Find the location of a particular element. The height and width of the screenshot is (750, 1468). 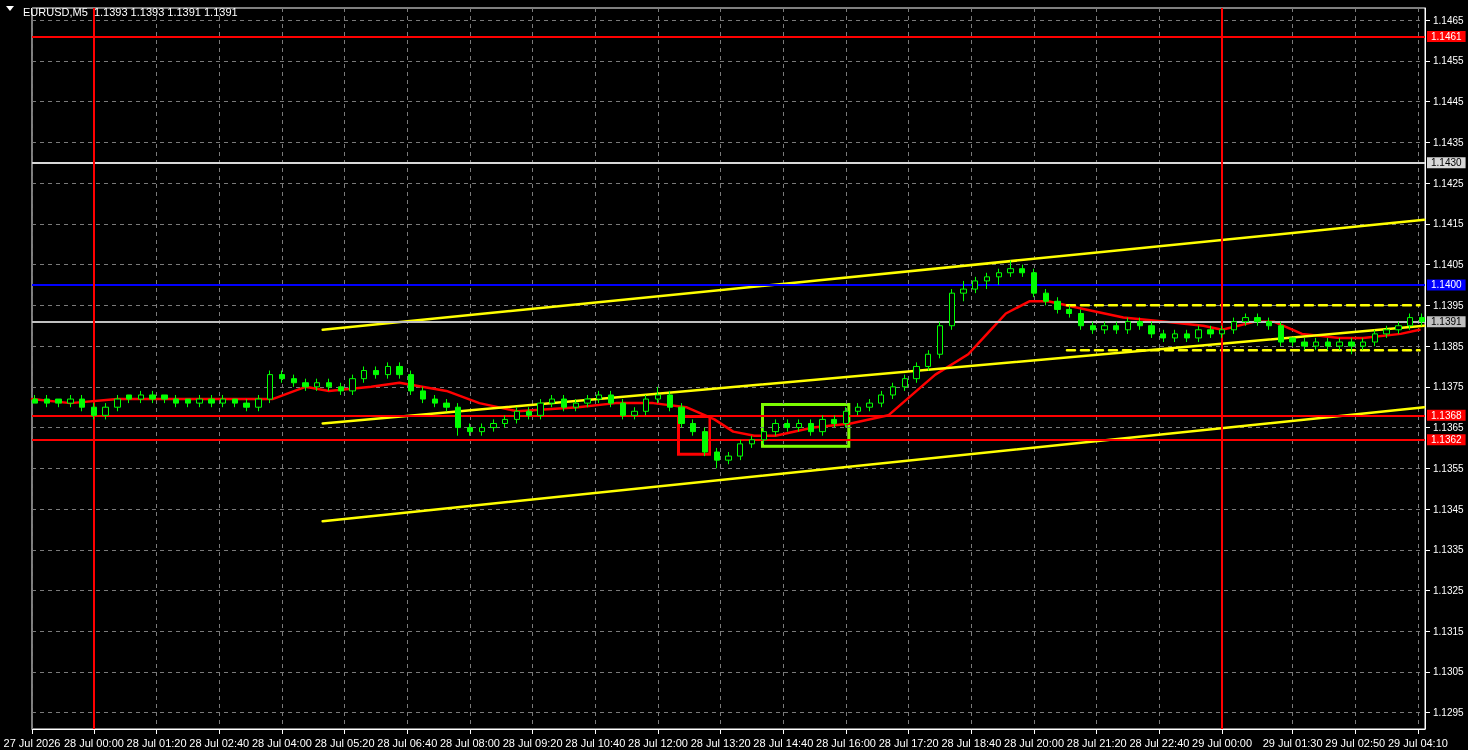

y-tick-label: 1.1415 is located at coordinates (1449, 224).